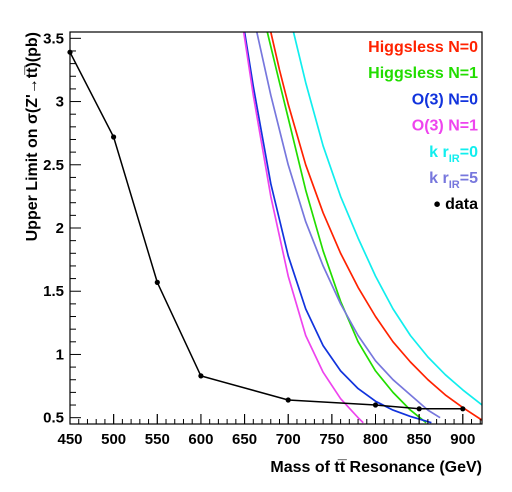 This screenshot has width=512, height=492. I want to click on legend-label-tail: =0, so click(469, 152).